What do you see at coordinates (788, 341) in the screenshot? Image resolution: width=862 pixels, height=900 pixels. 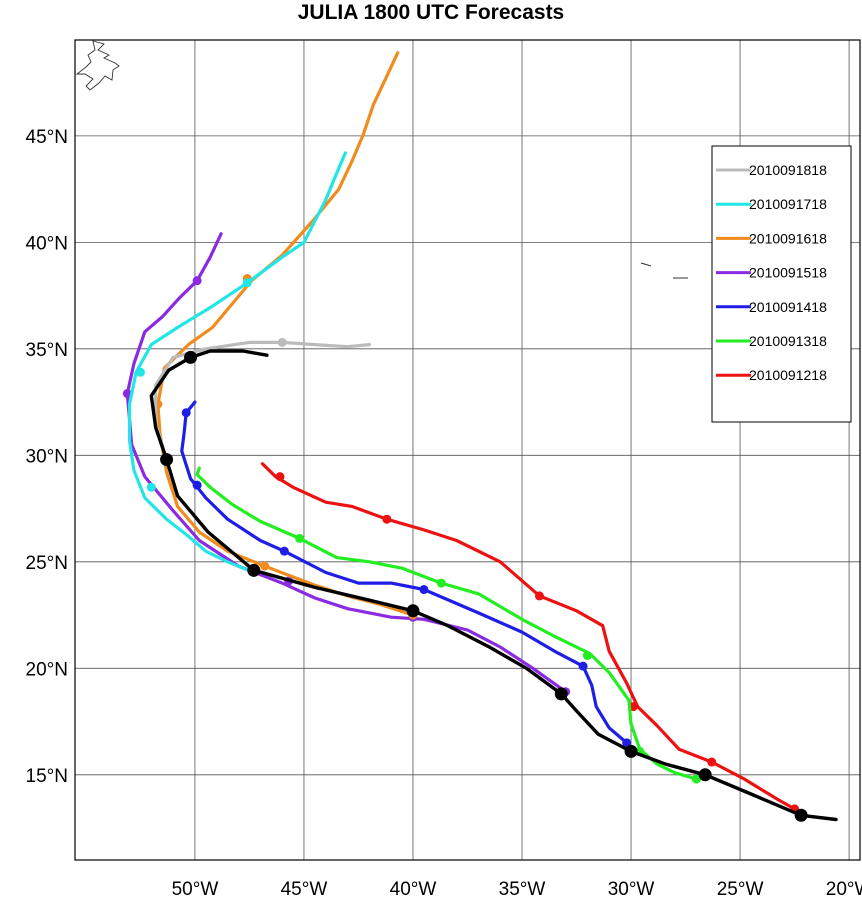 I see `legend-label: 2010091318` at bounding box center [788, 341].